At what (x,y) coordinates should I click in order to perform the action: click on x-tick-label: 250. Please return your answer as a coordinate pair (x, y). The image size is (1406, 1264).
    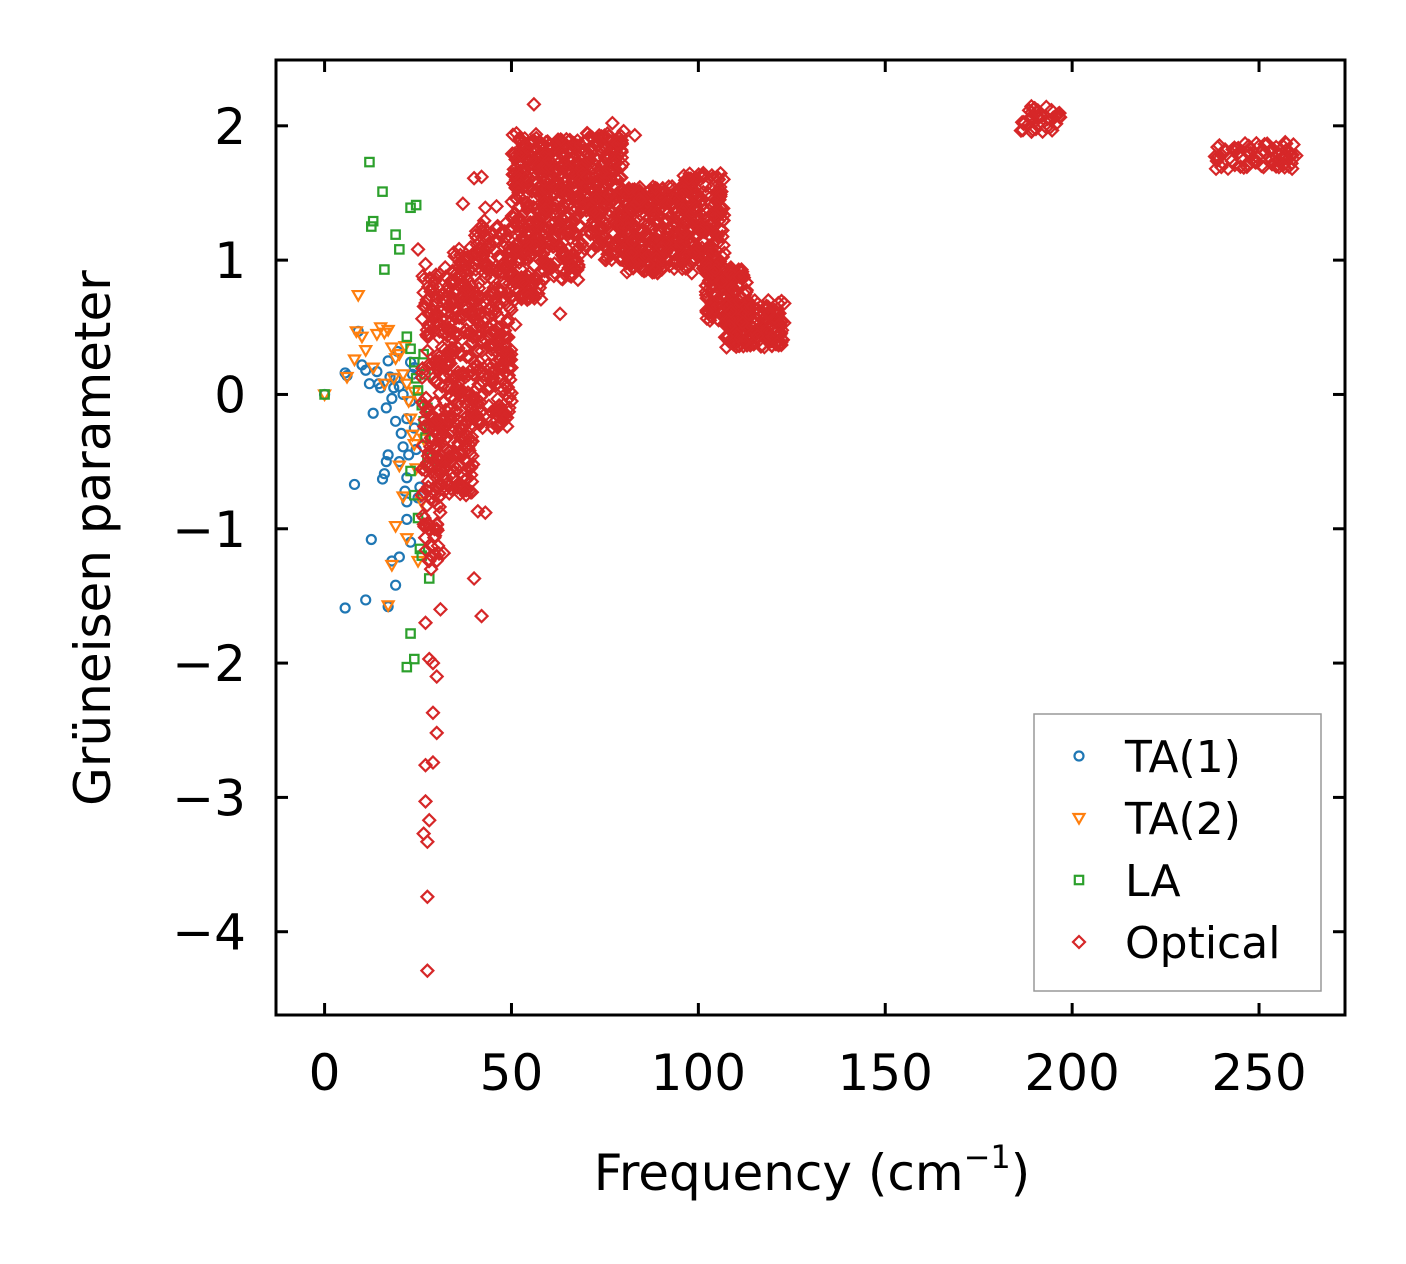
    Looking at the image, I should click on (1258, 1073).